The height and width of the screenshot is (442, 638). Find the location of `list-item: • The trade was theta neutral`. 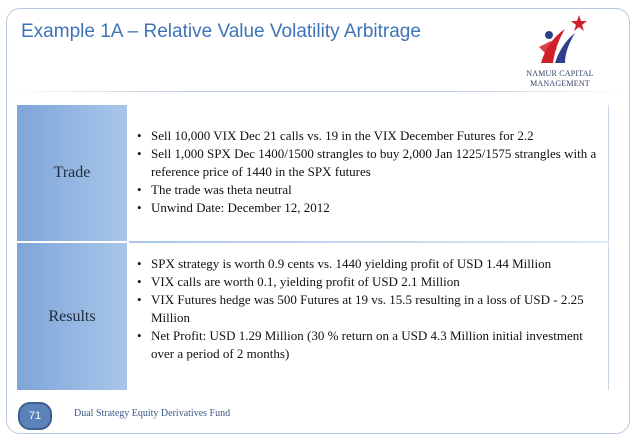

list-item: • The trade was theta neutral is located at coordinates (368, 190).